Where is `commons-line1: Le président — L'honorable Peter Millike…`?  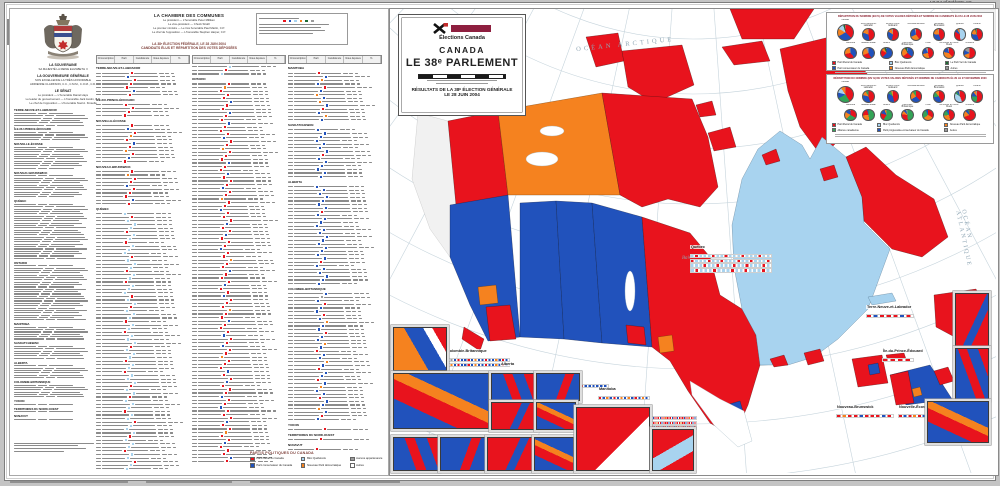 commons-line1: Le président — L'honorable Peter Millike… is located at coordinates (189, 20).